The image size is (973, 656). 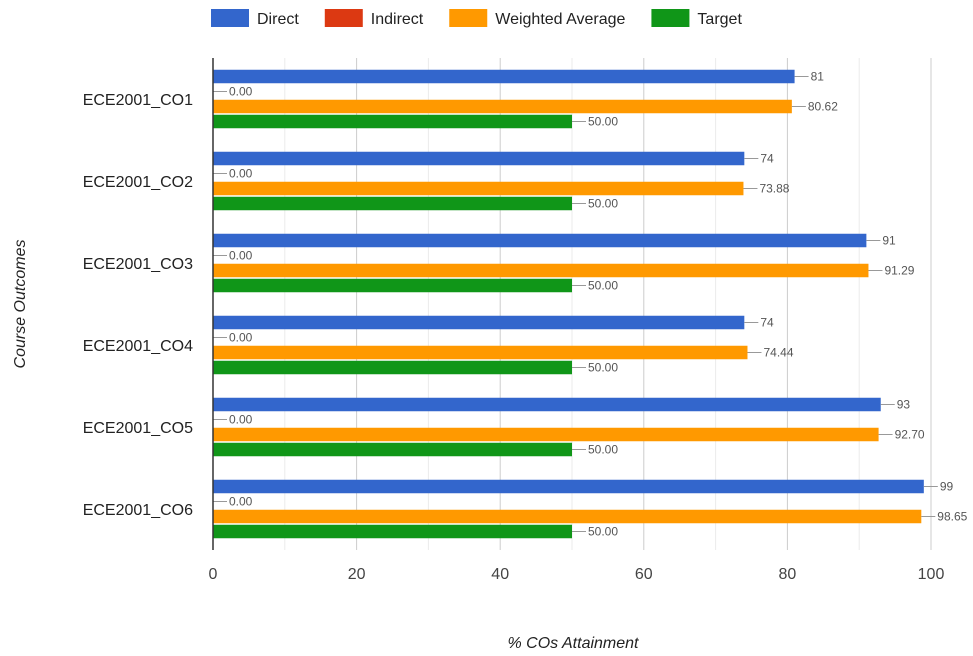 What do you see at coordinates (138, 428) in the screenshot?
I see `category-label: ECE2001_CO5` at bounding box center [138, 428].